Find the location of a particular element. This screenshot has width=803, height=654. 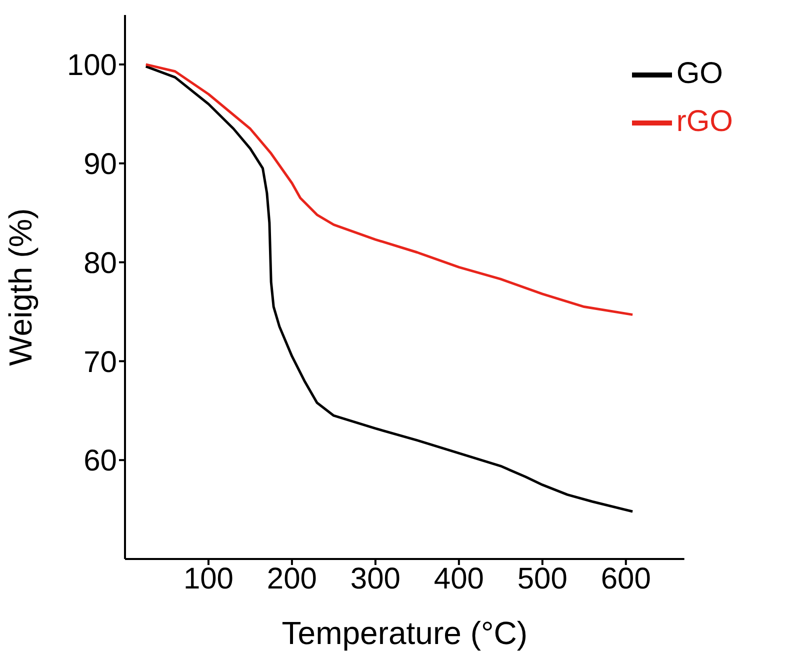

legend-label: rGO is located at coordinates (704, 121).